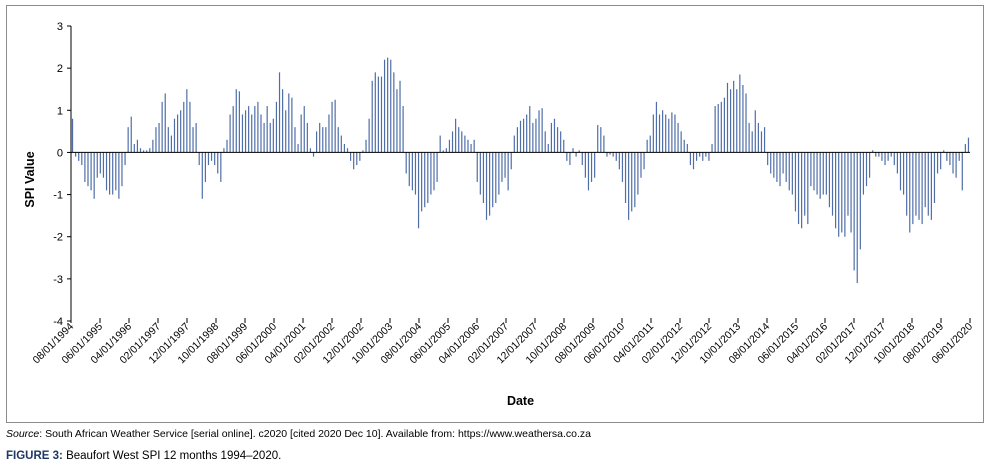  Describe the element at coordinates (172, 456) in the screenshot. I see `figure-title: Beaufort West SPI 12 months 1994–2020.` at that location.